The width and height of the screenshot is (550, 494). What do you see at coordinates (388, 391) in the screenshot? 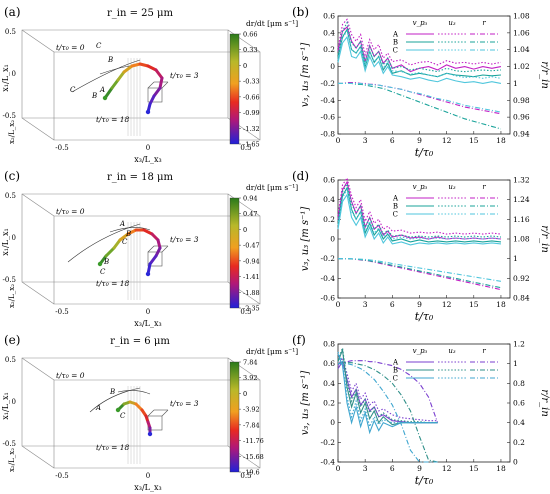
I see `series-line-A-r` at bounding box center [388, 391].